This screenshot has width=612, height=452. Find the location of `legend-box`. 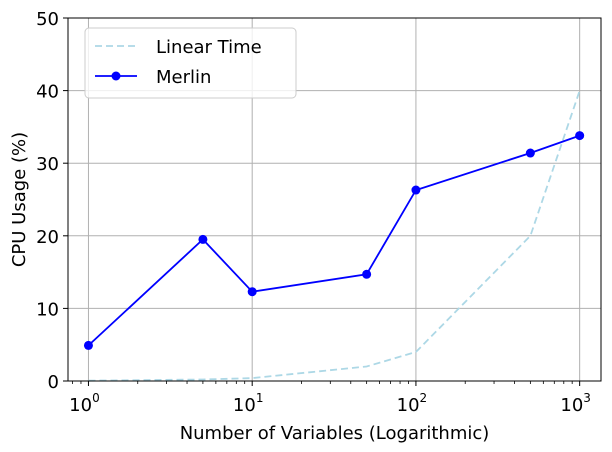

legend-box is located at coordinates (190, 63).